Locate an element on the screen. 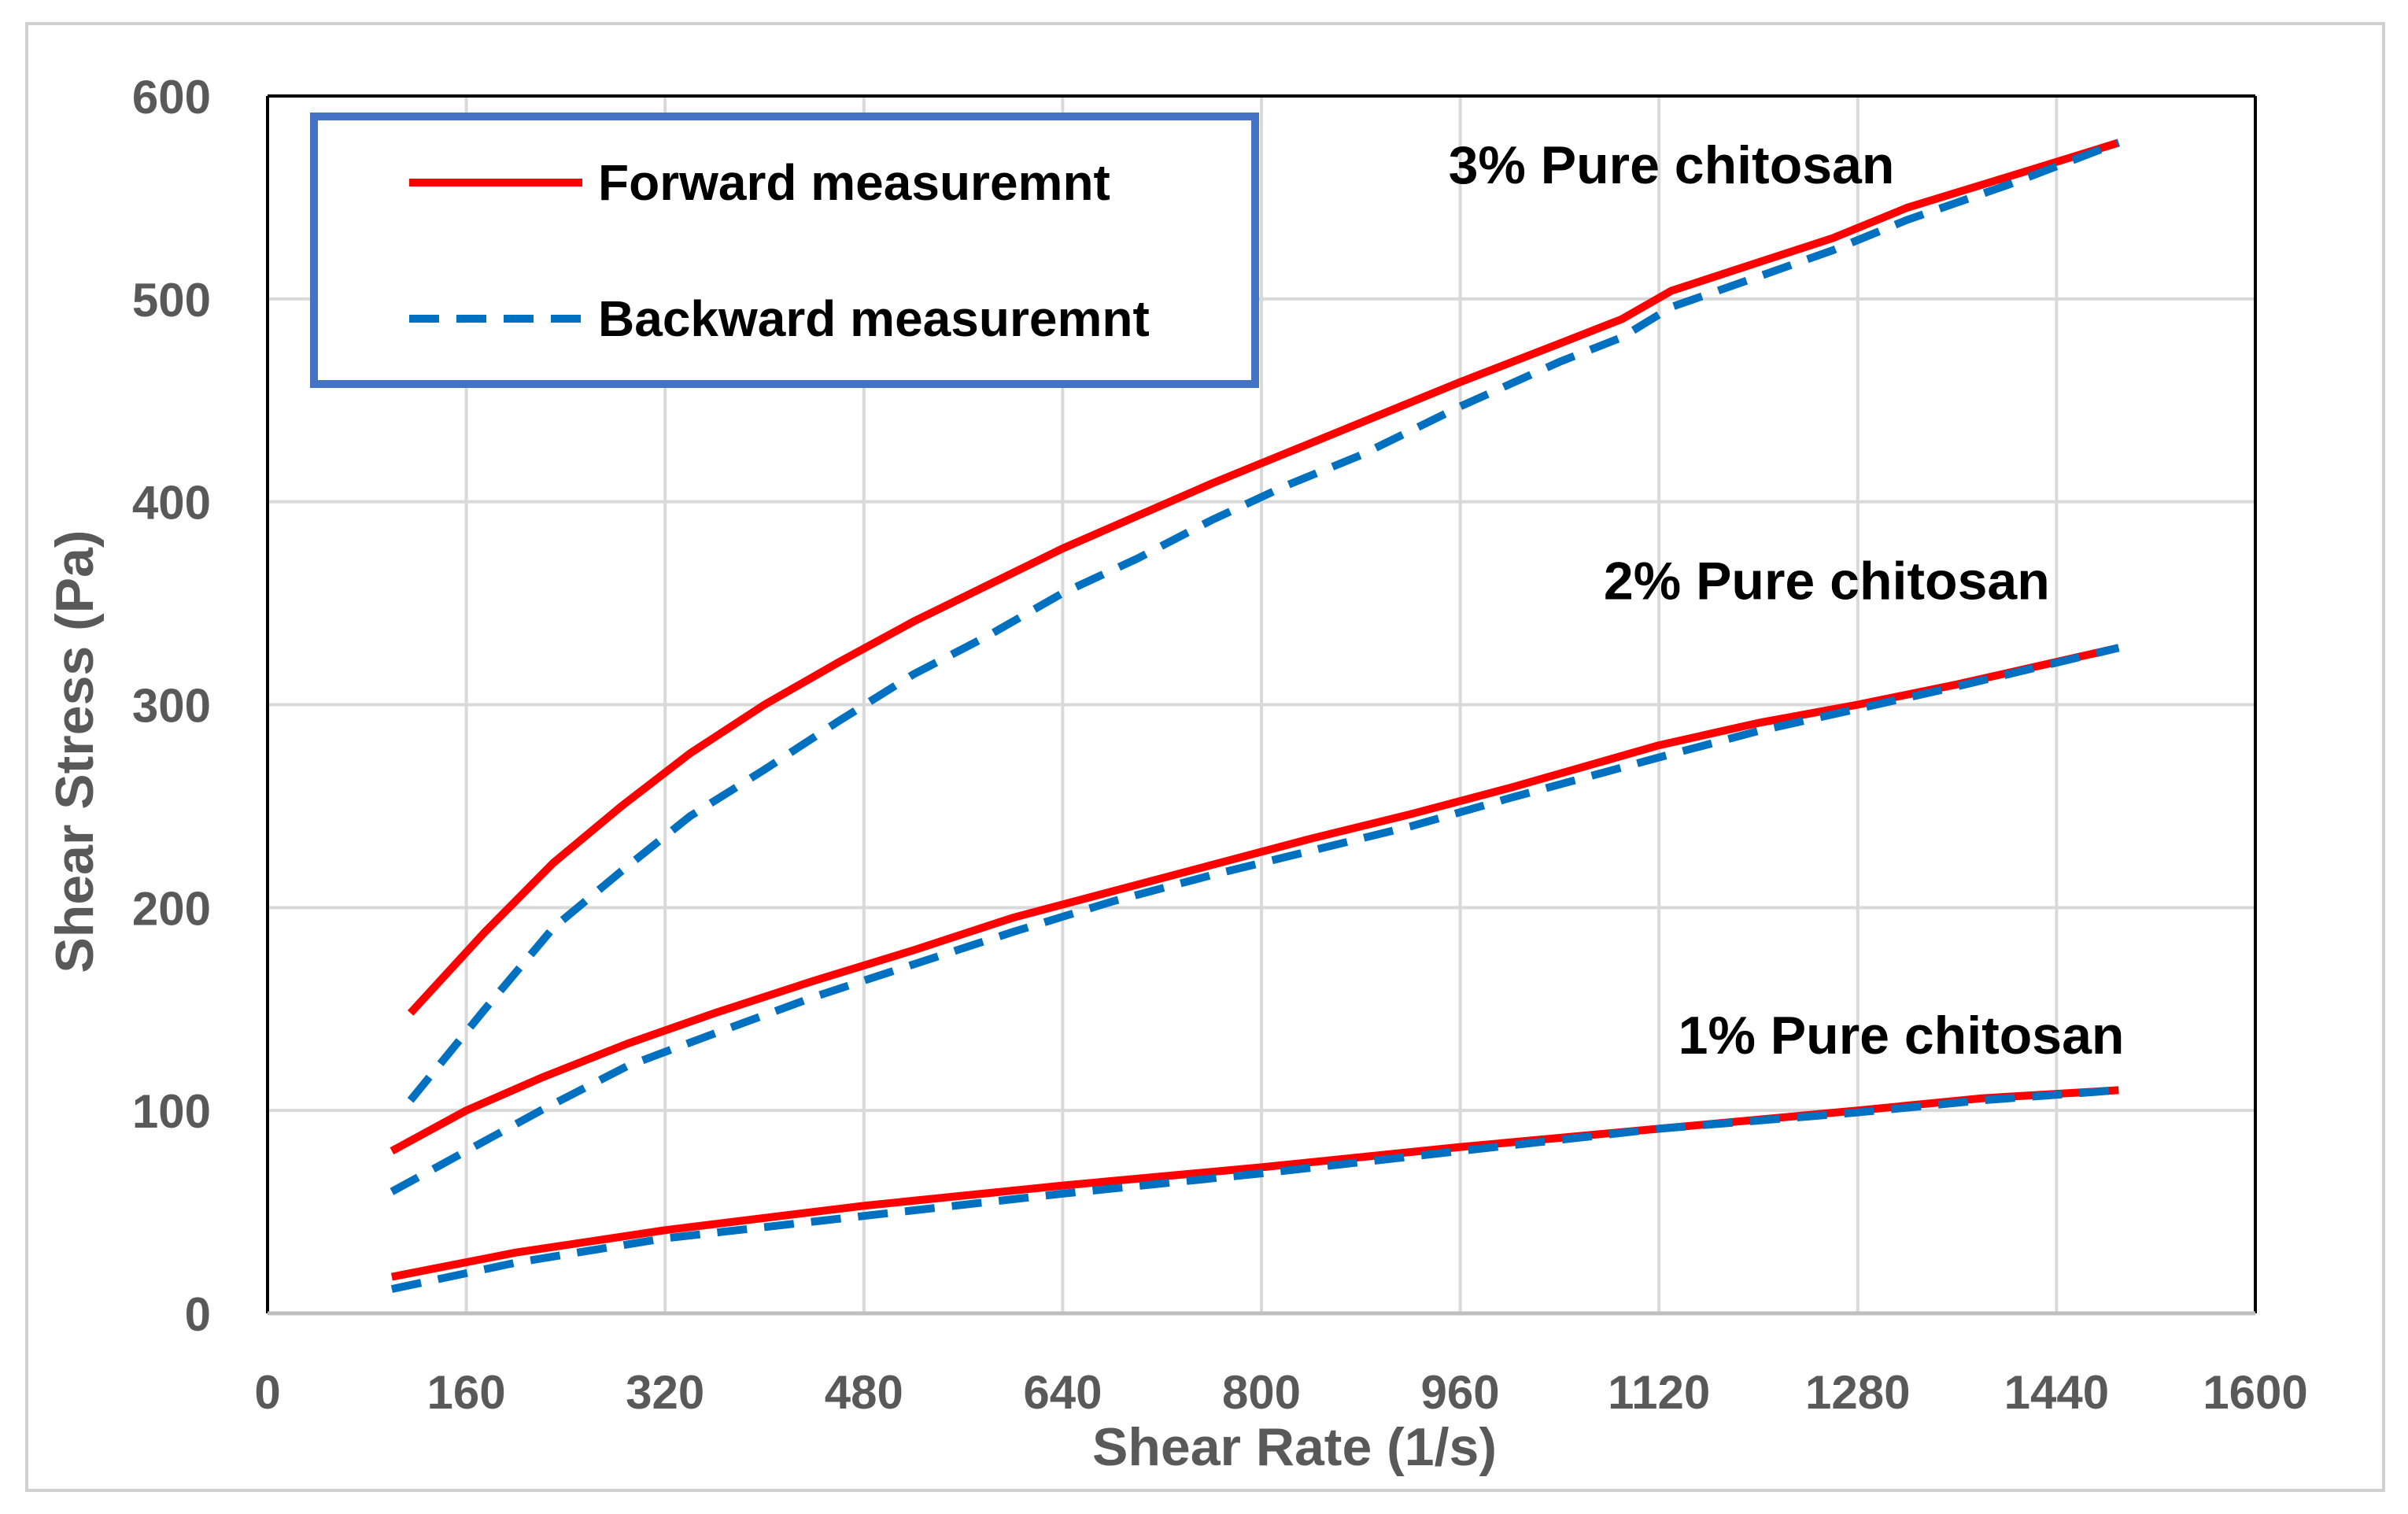 The image size is (2408, 1514). annotation-label: 1% Pure chitosan is located at coordinates (1902, 1035).